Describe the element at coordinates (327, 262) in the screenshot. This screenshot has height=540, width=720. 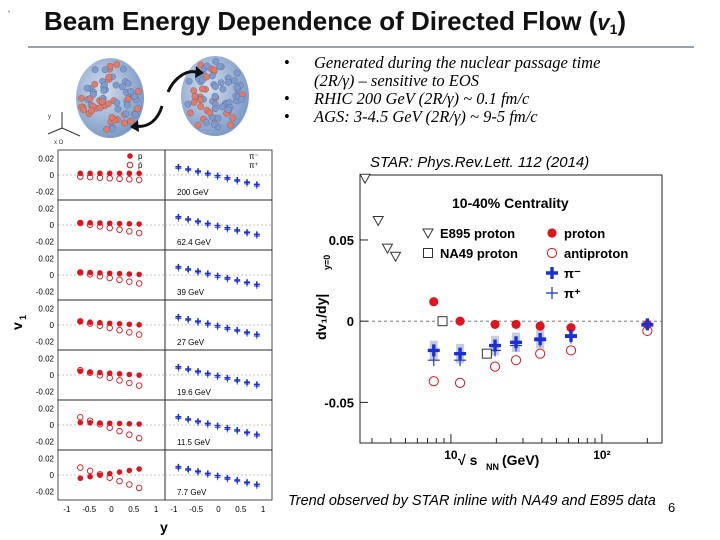
I see `y-axis-label-sub: y=0` at that location.